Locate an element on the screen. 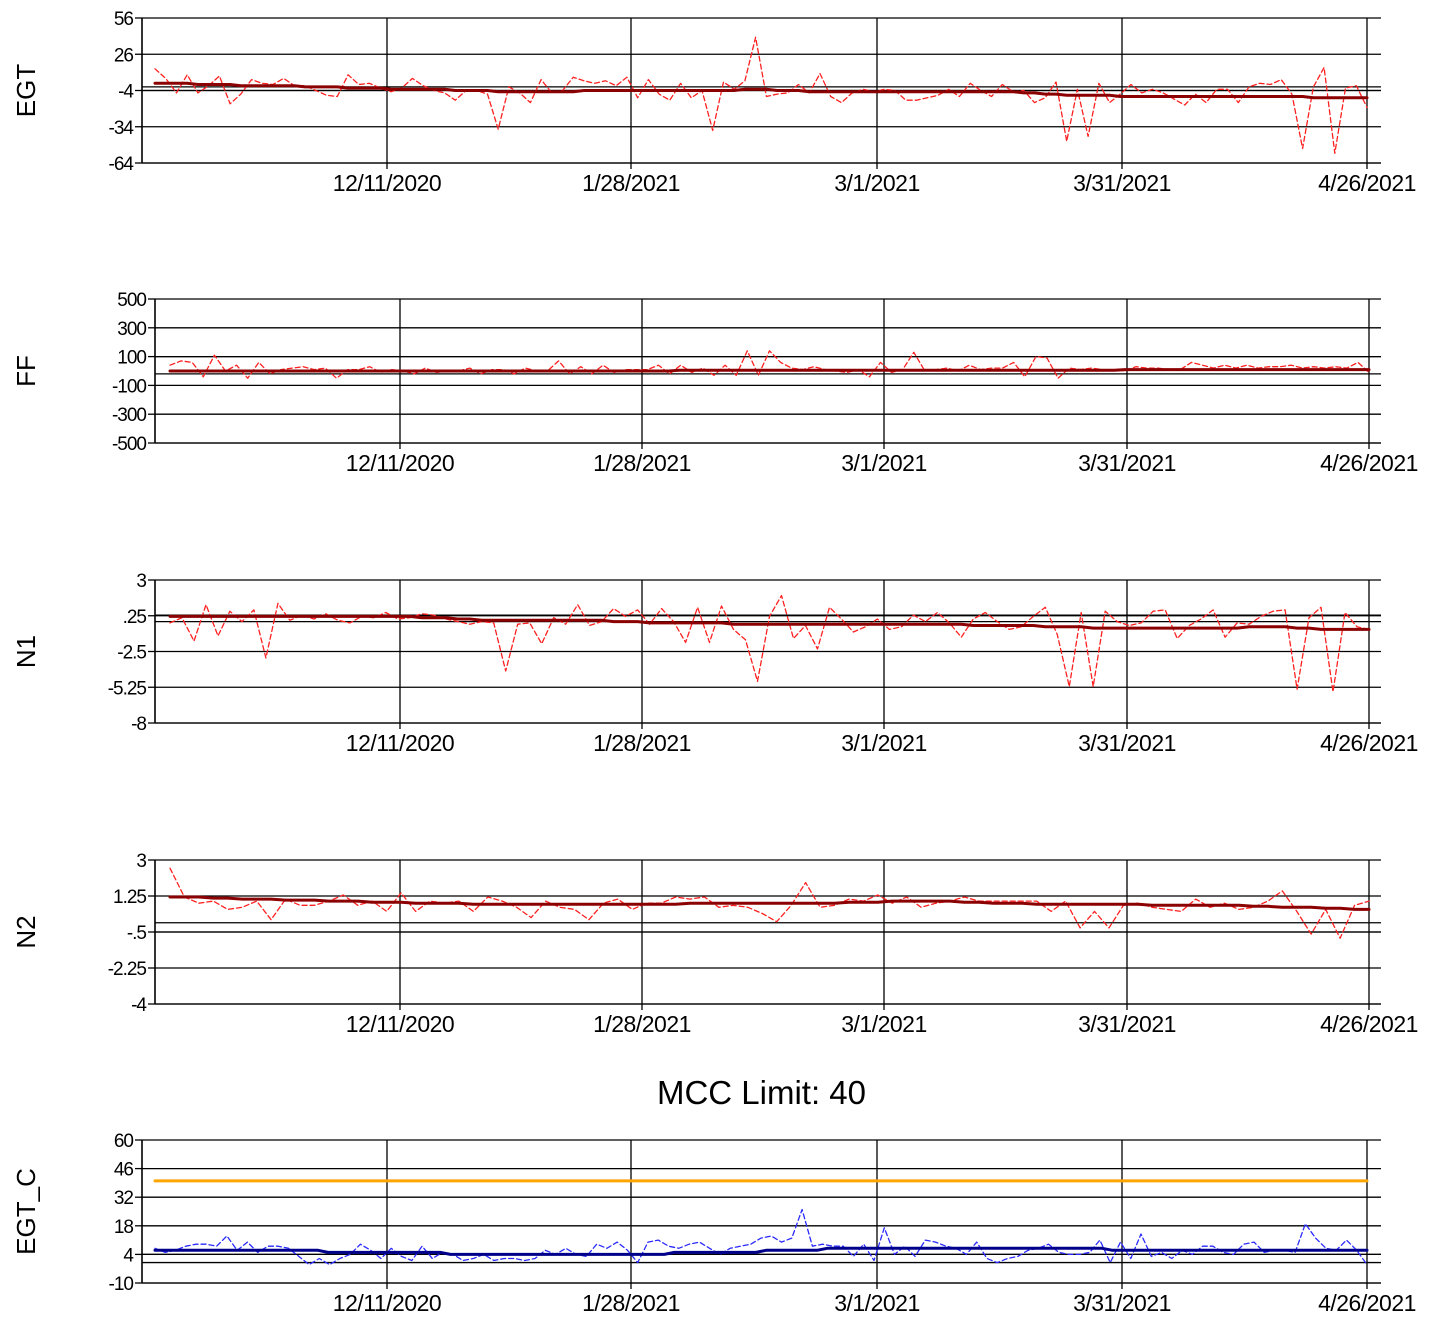 The width and height of the screenshot is (1440, 1320). y-tick-label: 26 is located at coordinates (124, 55).